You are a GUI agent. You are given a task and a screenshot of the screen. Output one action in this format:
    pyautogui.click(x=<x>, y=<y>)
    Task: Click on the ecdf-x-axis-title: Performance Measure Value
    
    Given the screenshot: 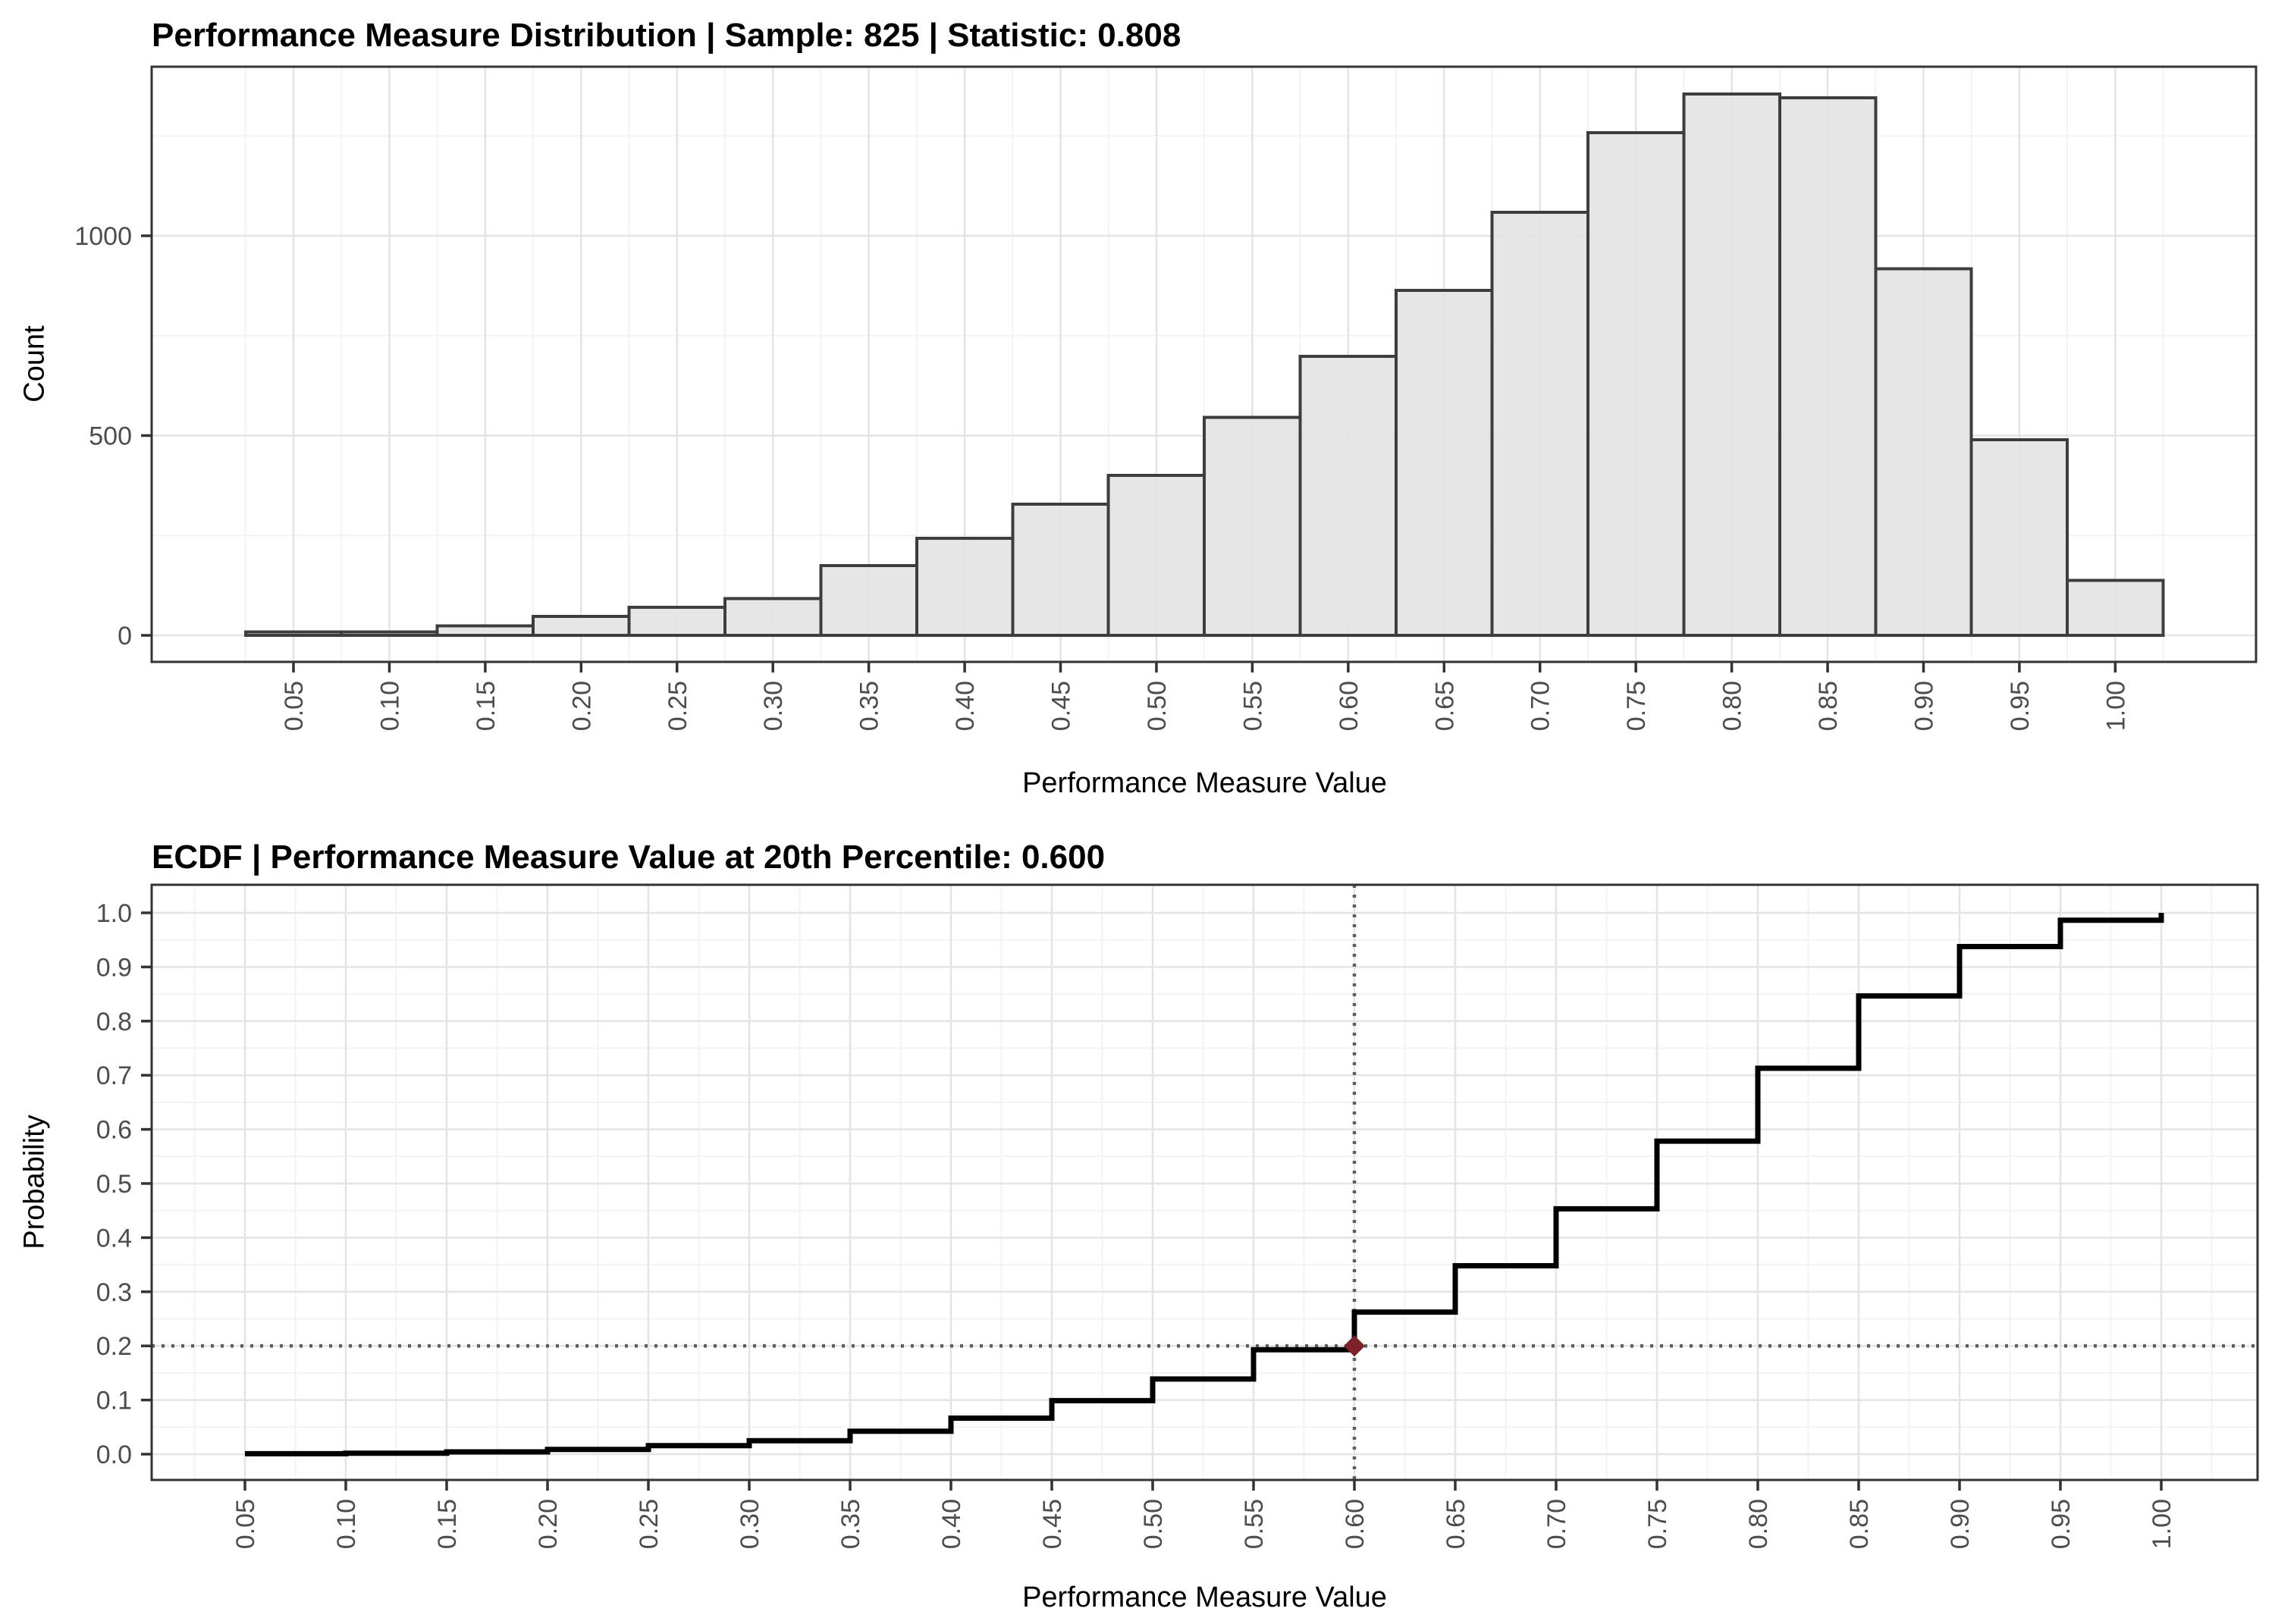 What is the action you would take?
    pyautogui.click(x=1204, y=1597)
    